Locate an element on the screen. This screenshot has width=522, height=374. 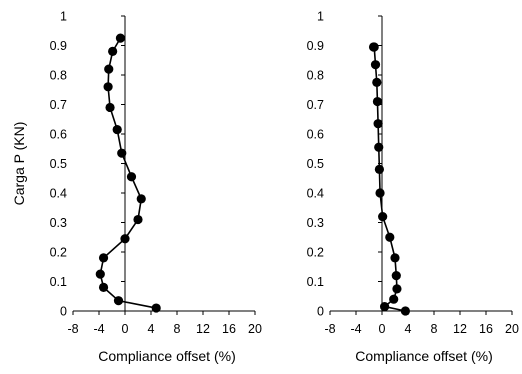
series-line is located at coordinates (128, 173).